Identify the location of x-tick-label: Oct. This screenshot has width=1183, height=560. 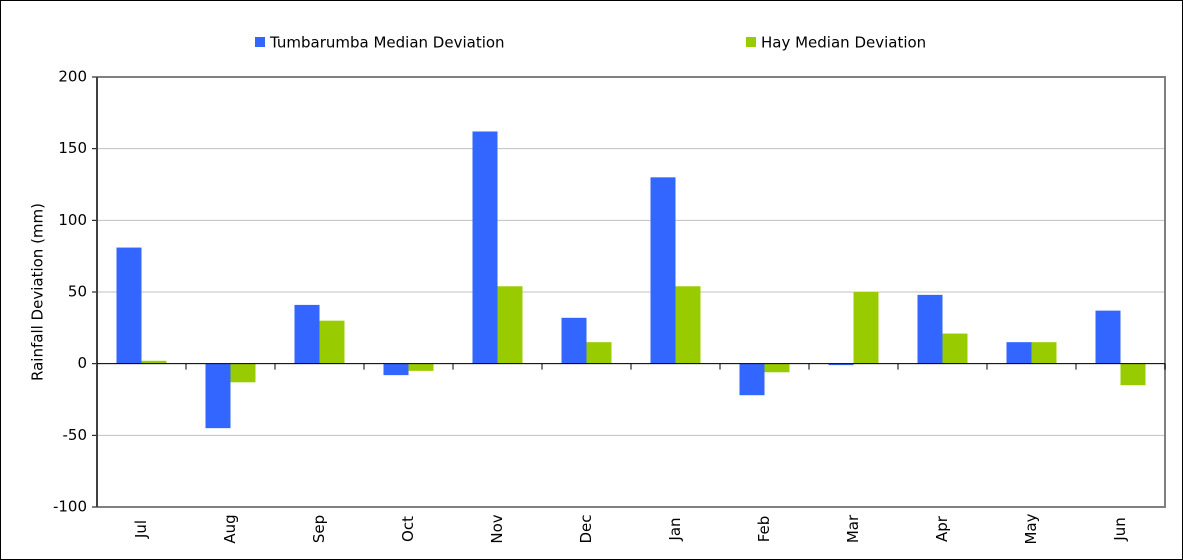
(408, 529).